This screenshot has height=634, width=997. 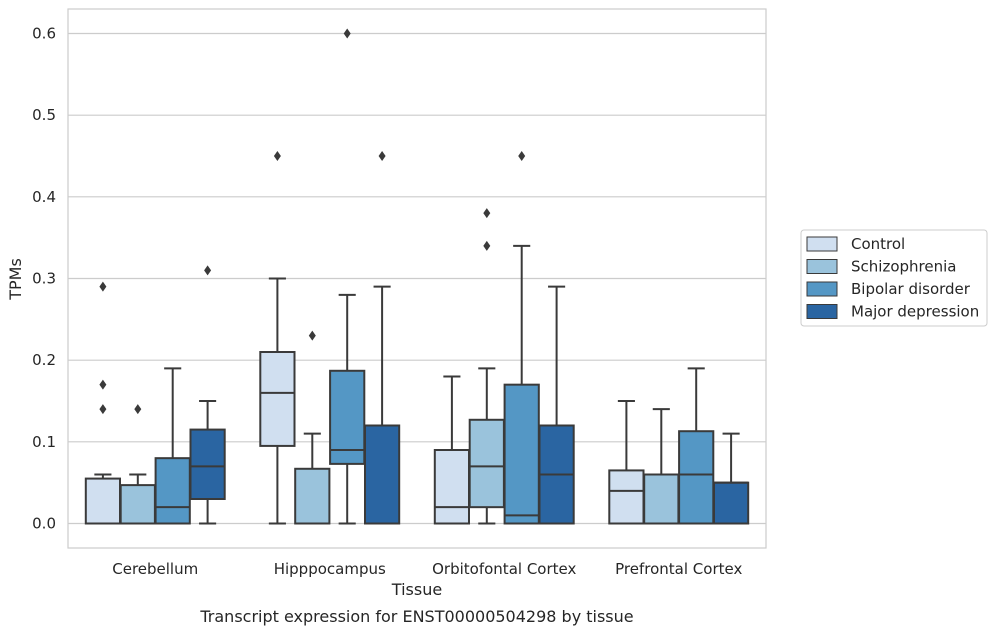 What do you see at coordinates (416, 589) in the screenshot?
I see `x-axis-label: Tissue` at bounding box center [416, 589].